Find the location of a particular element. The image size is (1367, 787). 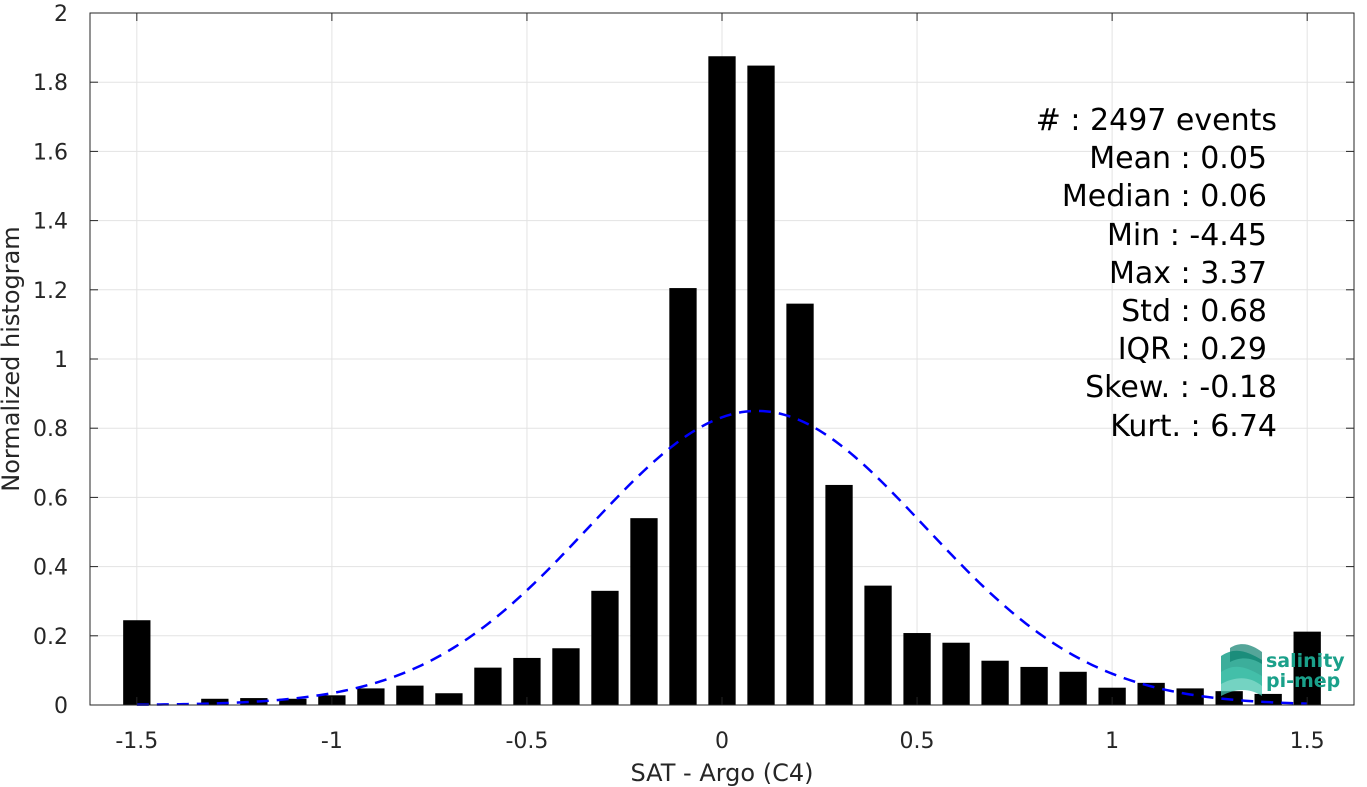

x-tick-label: 0.5 is located at coordinates (917, 741).